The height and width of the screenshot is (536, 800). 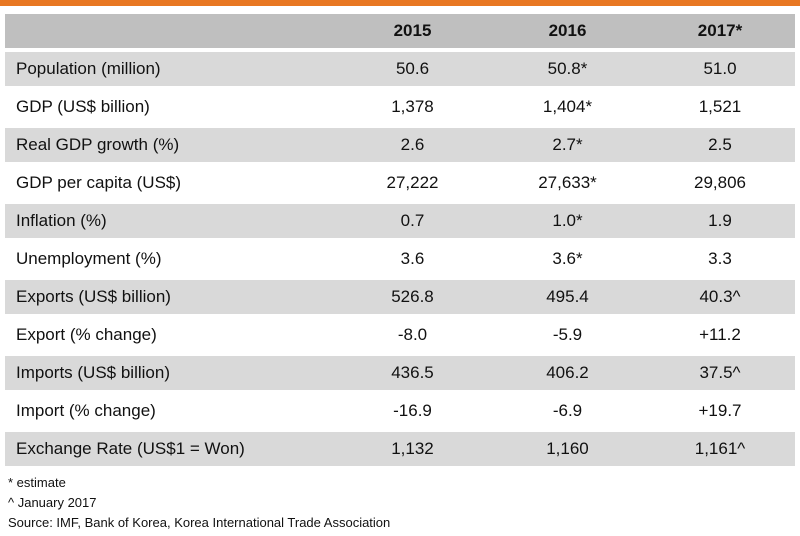 What do you see at coordinates (400, 3) in the screenshot?
I see `accent-bar` at bounding box center [400, 3].